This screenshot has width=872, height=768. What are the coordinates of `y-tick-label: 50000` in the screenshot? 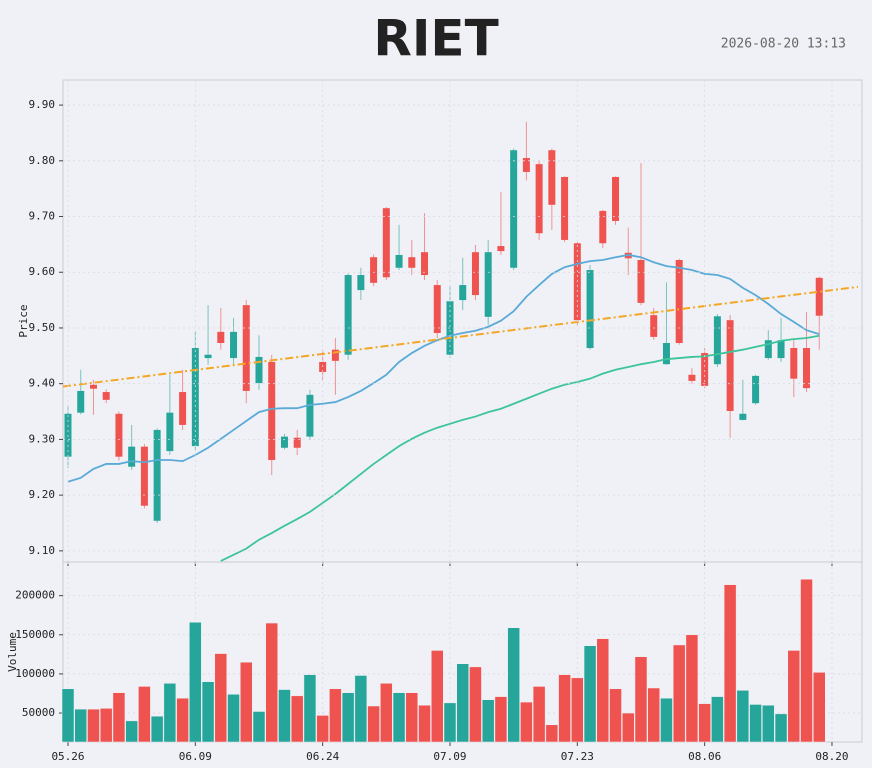 It's located at (38, 712).